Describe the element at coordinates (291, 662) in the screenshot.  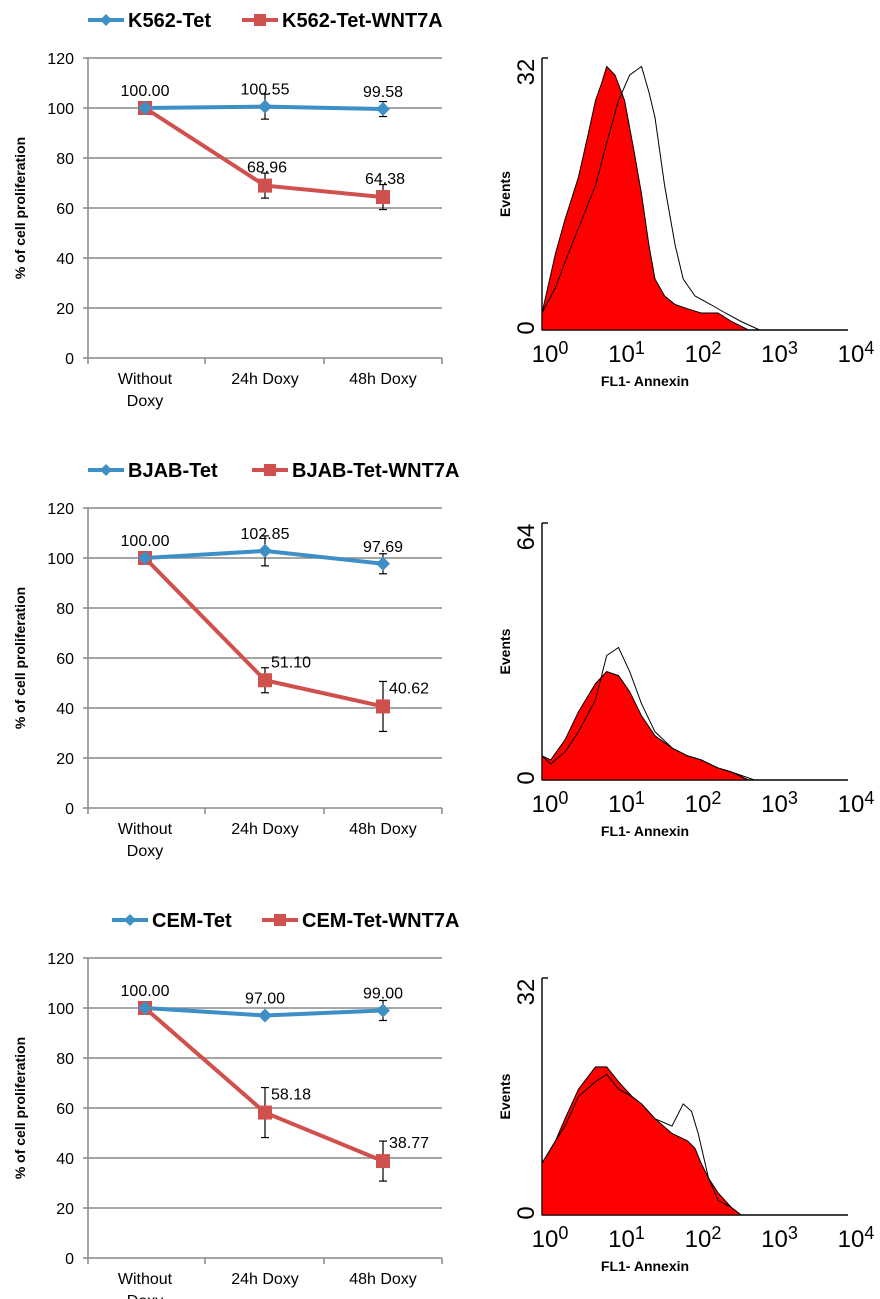
I see `data-label: 51.10` at that location.